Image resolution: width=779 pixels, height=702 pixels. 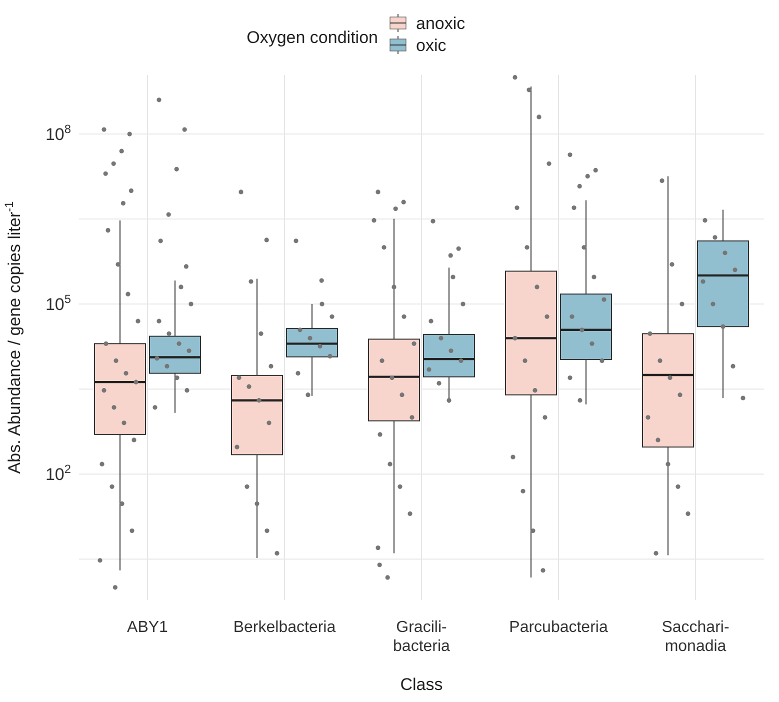 What do you see at coordinates (312, 37) in the screenshot?
I see `legend-title: Oxygen condition` at bounding box center [312, 37].